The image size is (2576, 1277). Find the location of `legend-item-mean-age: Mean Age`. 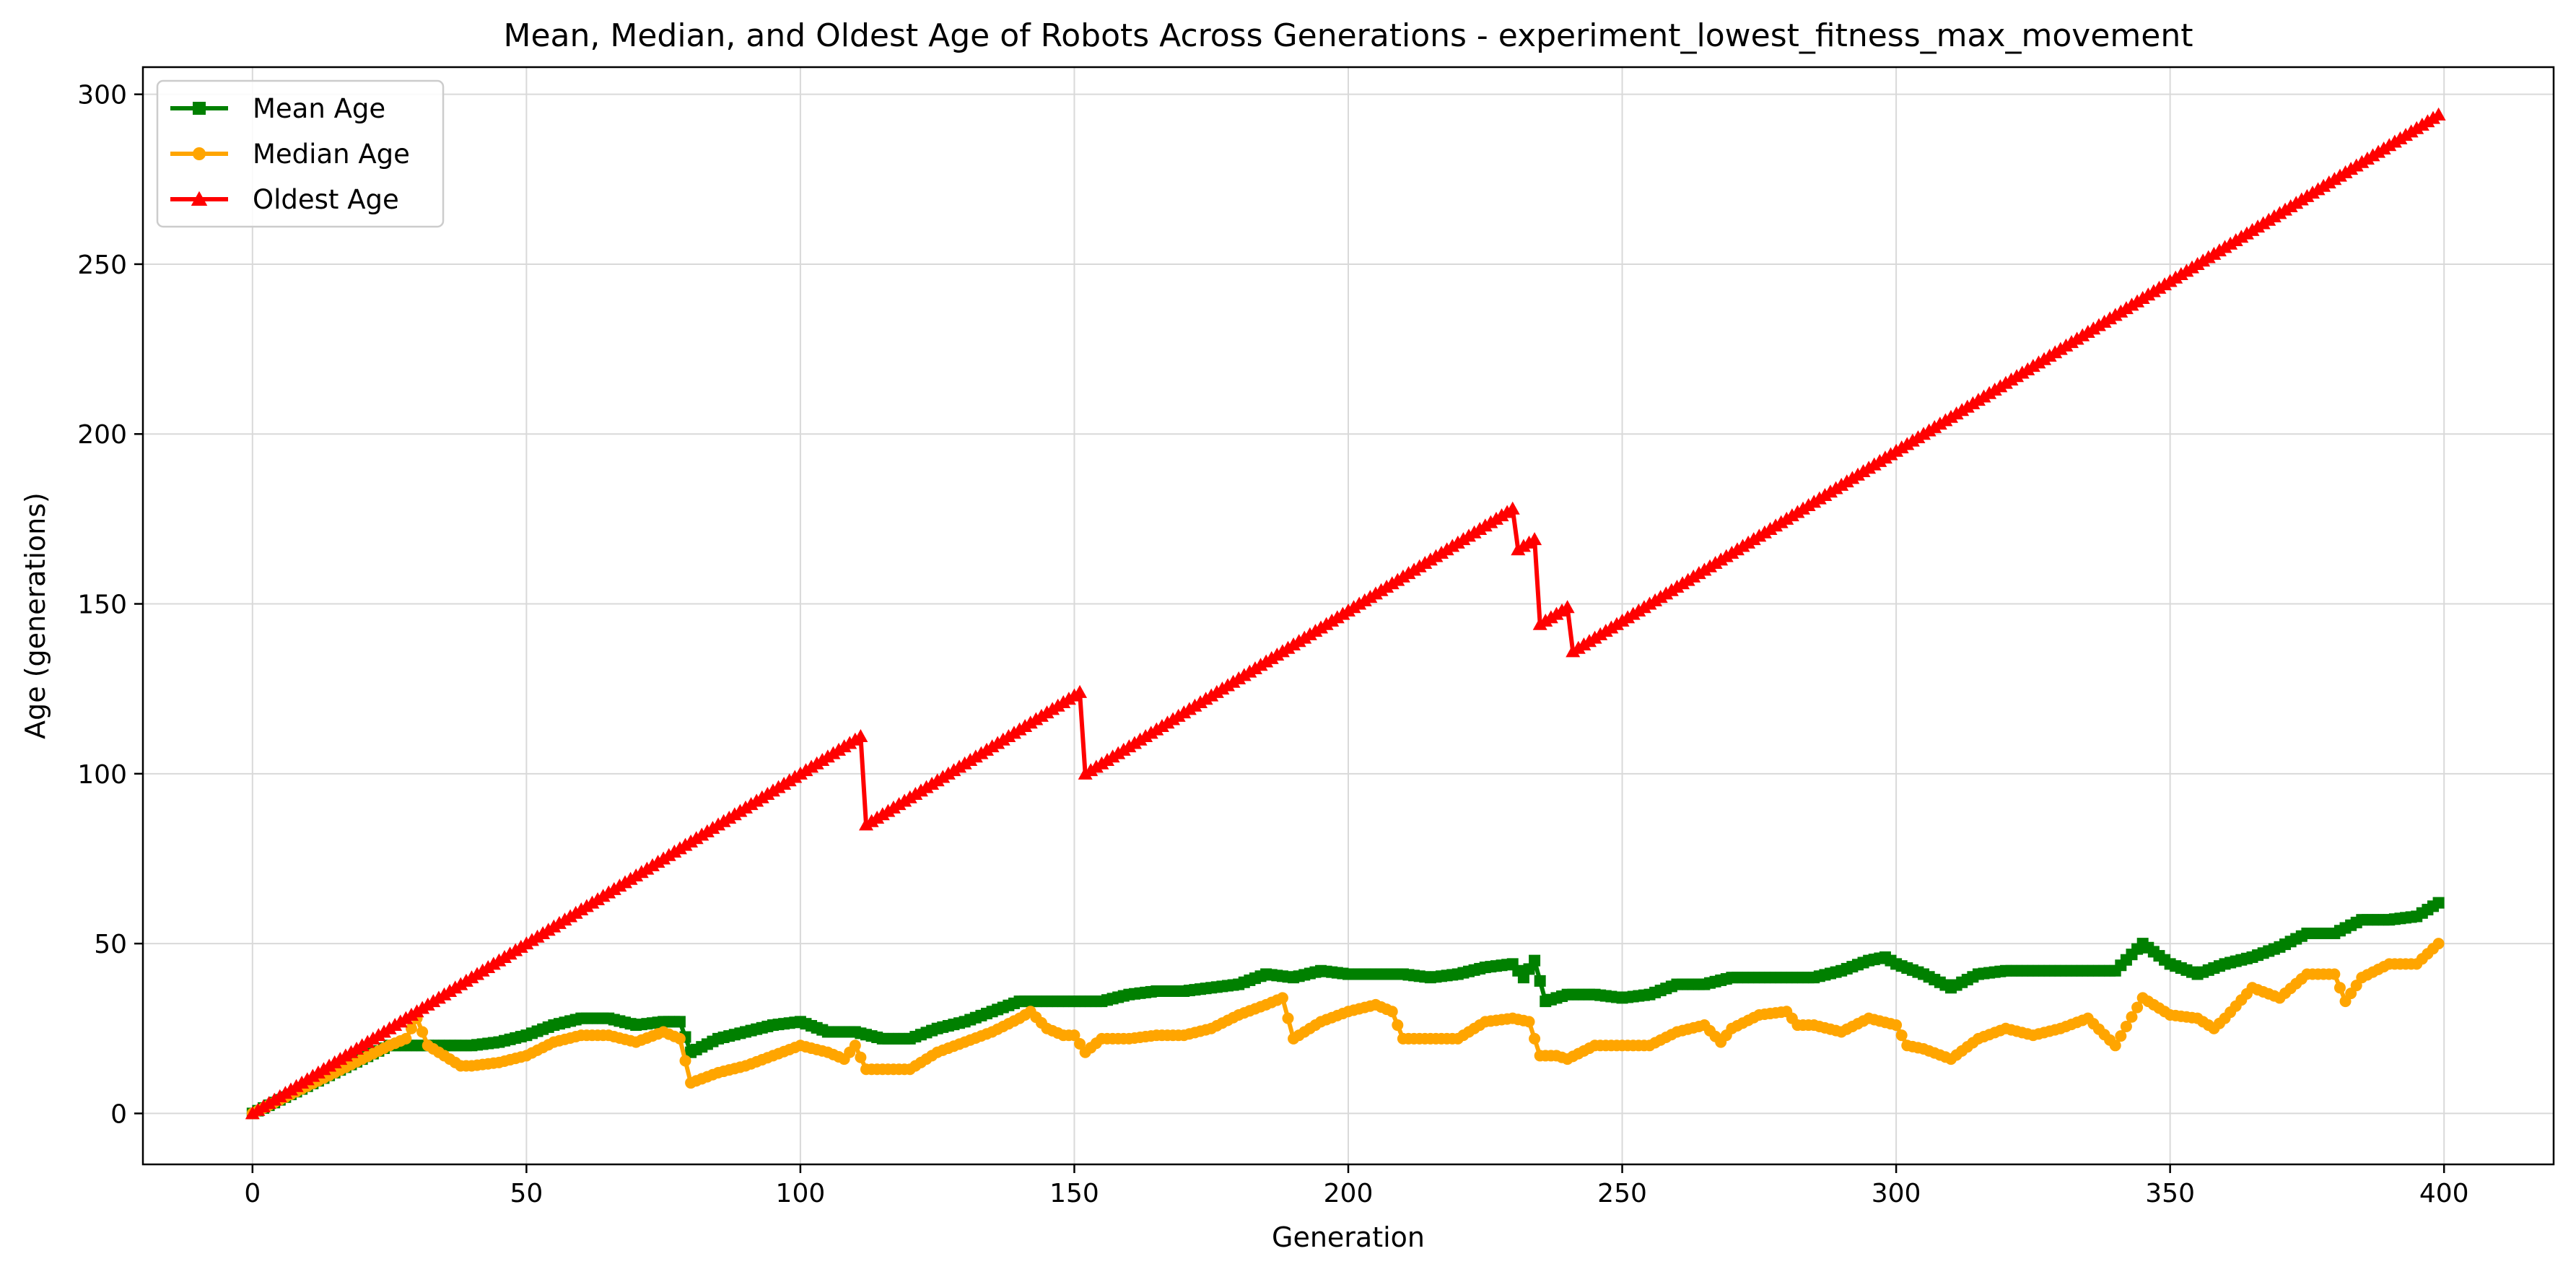

legend-item-mean-age: Mean Age is located at coordinates (277, 108).